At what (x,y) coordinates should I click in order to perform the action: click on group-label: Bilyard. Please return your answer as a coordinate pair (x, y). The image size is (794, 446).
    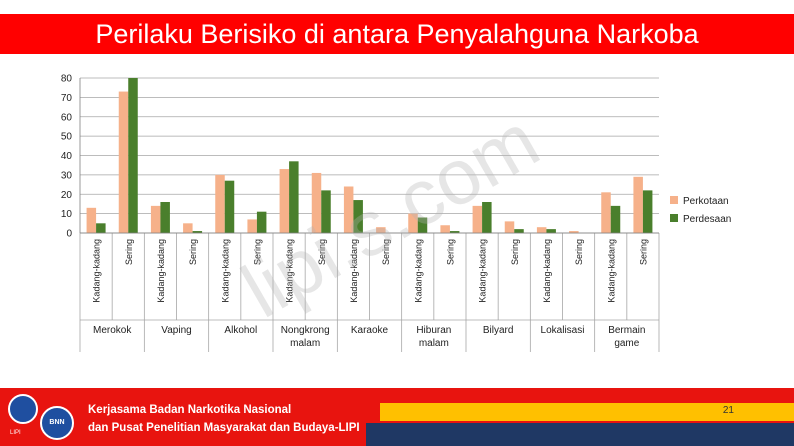
    Looking at the image, I should click on (498, 330).